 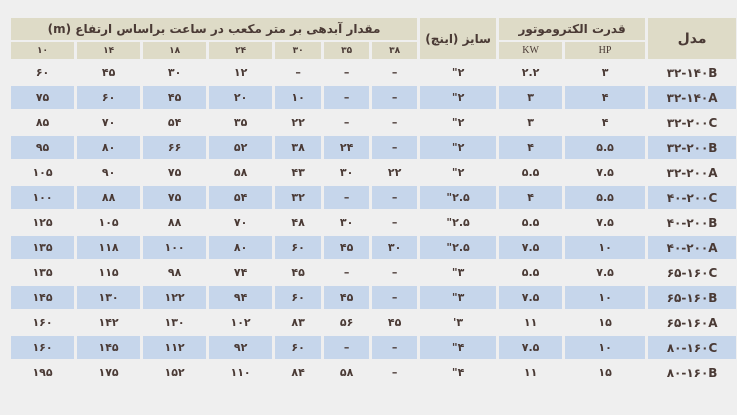 I want to click on flow-cell: ۱۹۵, so click(x=42, y=372).